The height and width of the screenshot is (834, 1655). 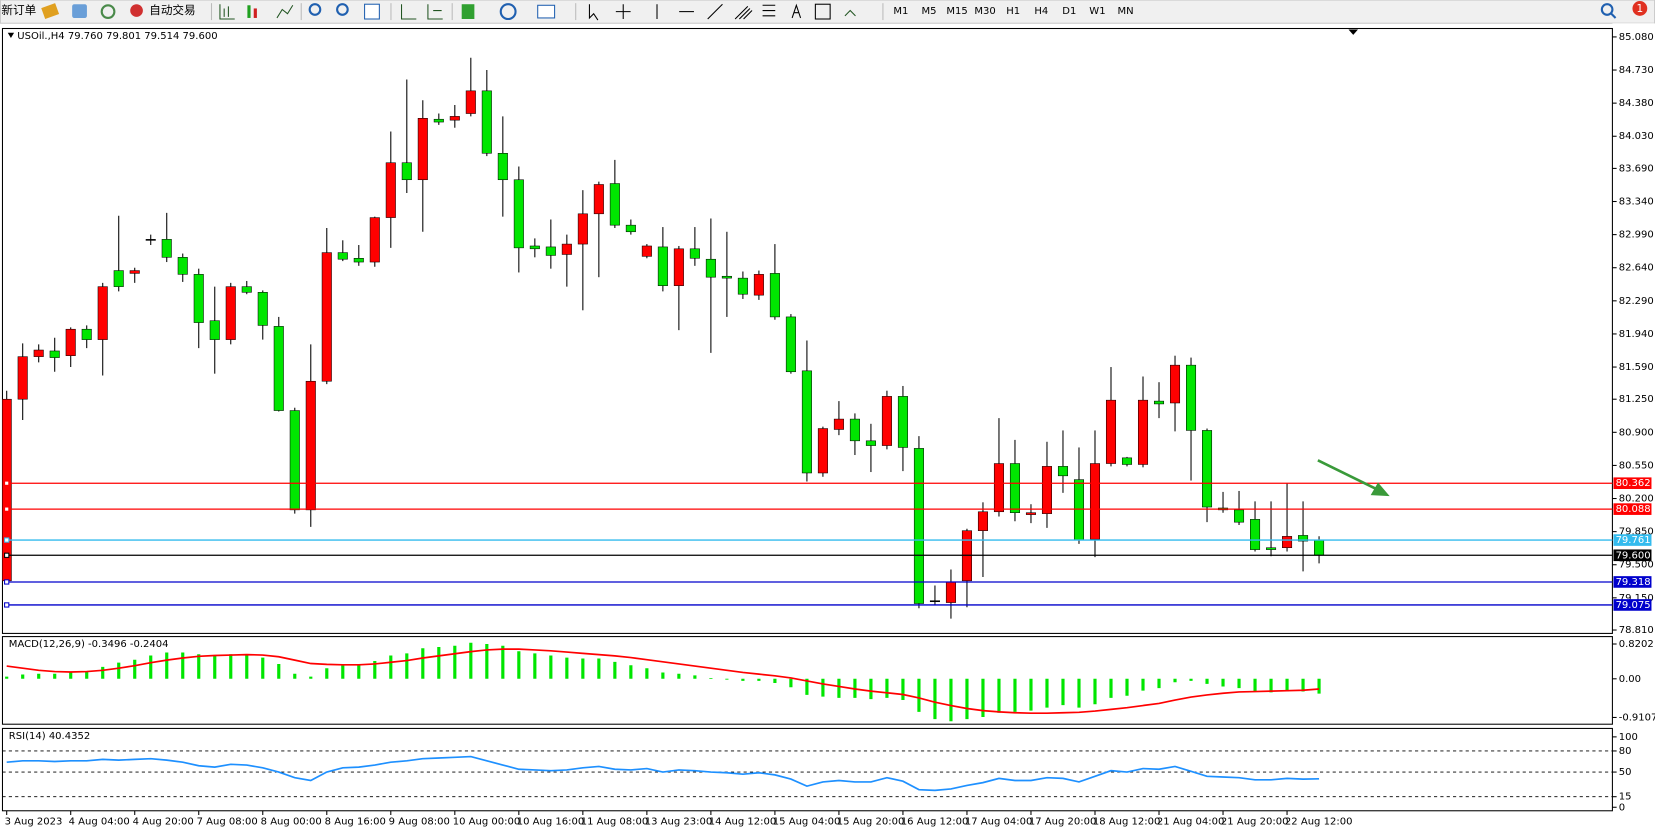 I want to click on channel-tool, so click(x=743, y=12).